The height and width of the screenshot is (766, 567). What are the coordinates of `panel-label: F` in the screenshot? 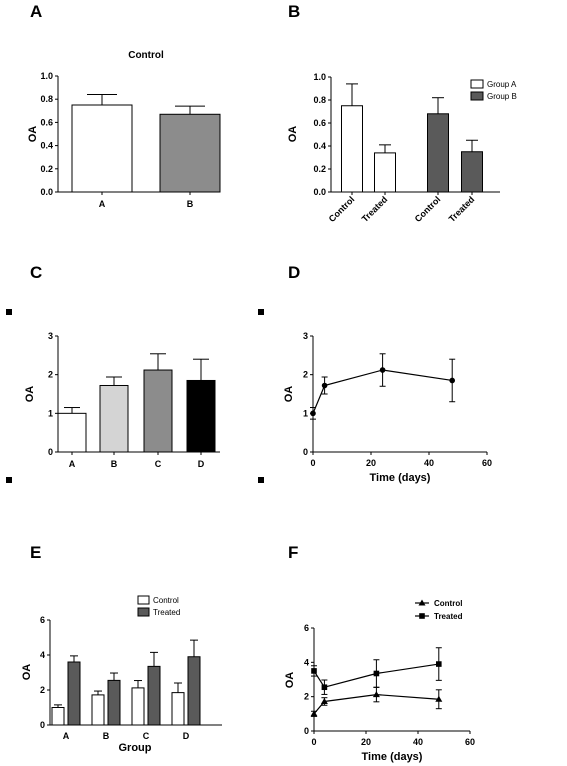 It's located at (293, 552).